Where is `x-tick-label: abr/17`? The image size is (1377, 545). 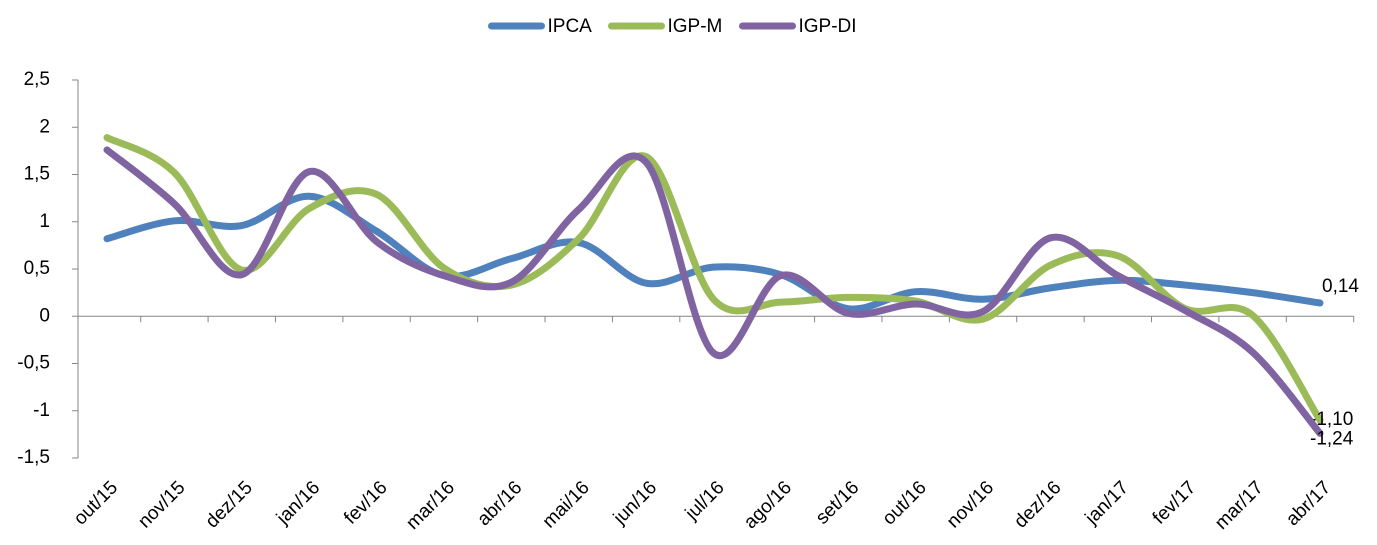
x-tick-label: abr/17 is located at coordinates (1308, 503).